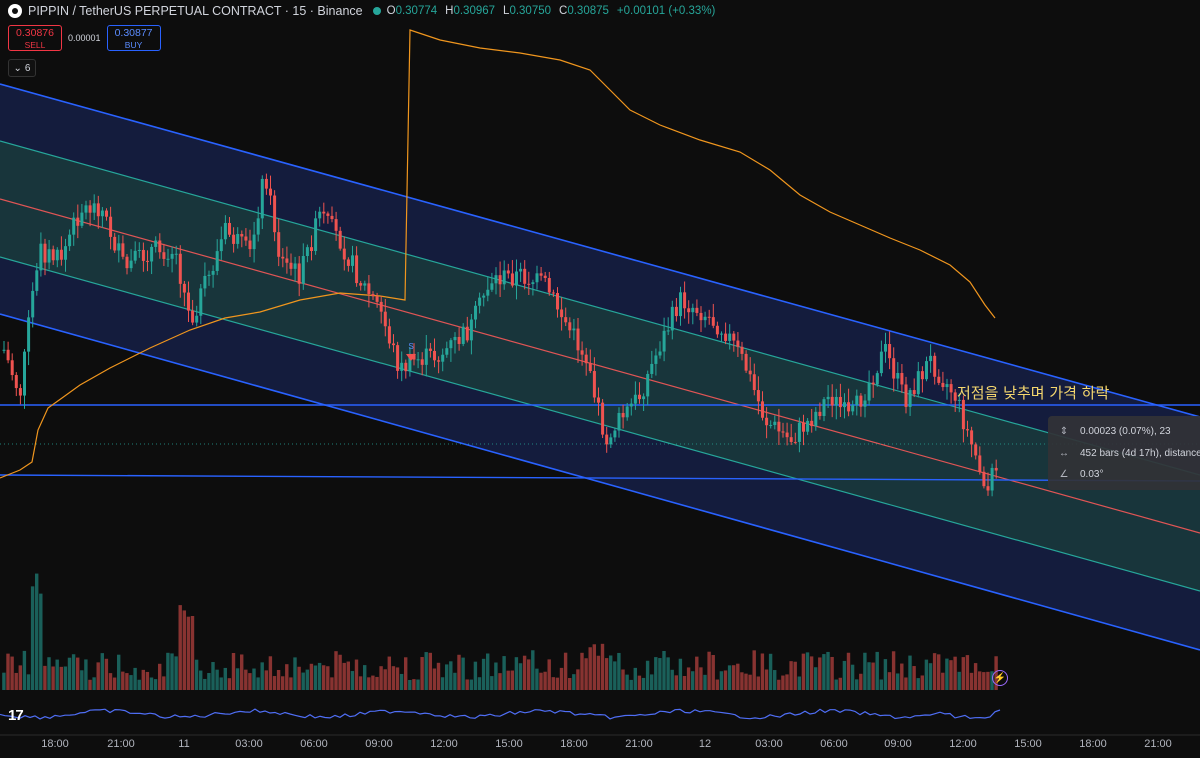 The height and width of the screenshot is (758, 1200). What do you see at coordinates (705, 744) in the screenshot?
I see `time-axis-label: 12` at bounding box center [705, 744].